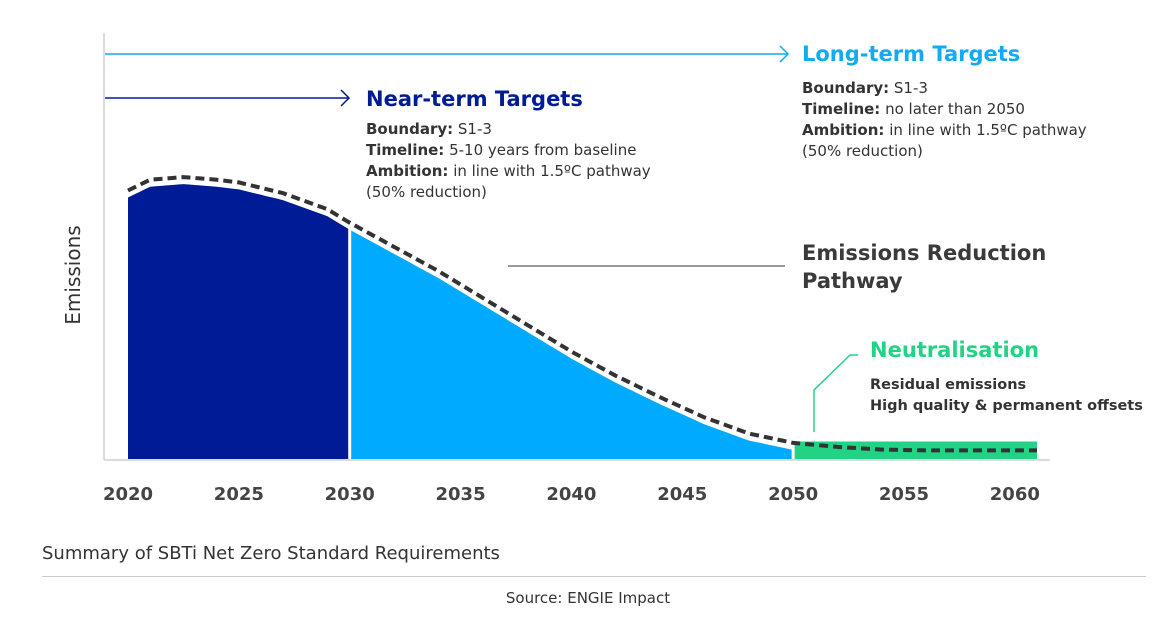 Image resolution: width=1176 pixels, height=629 pixels. What do you see at coordinates (426, 192) in the screenshot?
I see `near-term-line: (50% reduction)` at bounding box center [426, 192].